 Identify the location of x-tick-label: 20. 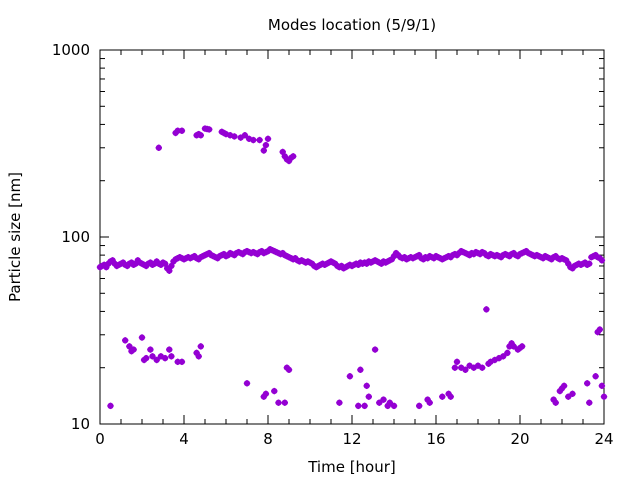
(519, 439).